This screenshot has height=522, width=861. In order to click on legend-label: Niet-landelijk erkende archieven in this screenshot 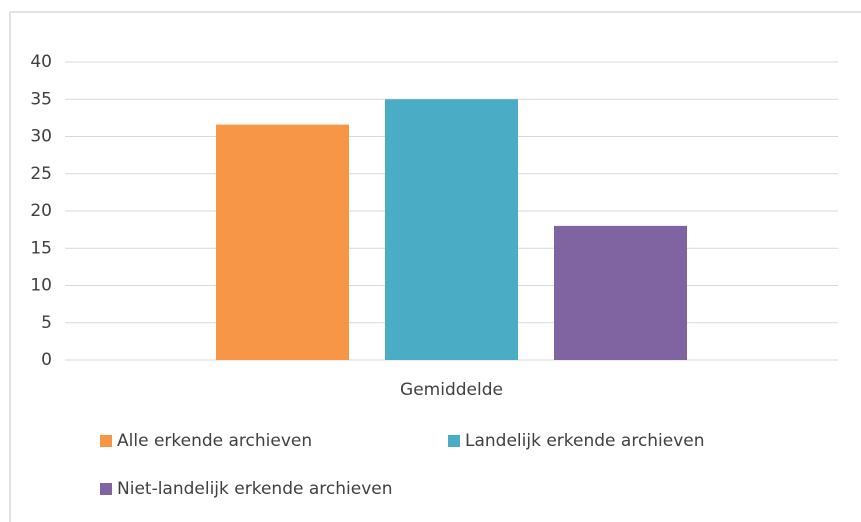, I will do `click(255, 489)`.